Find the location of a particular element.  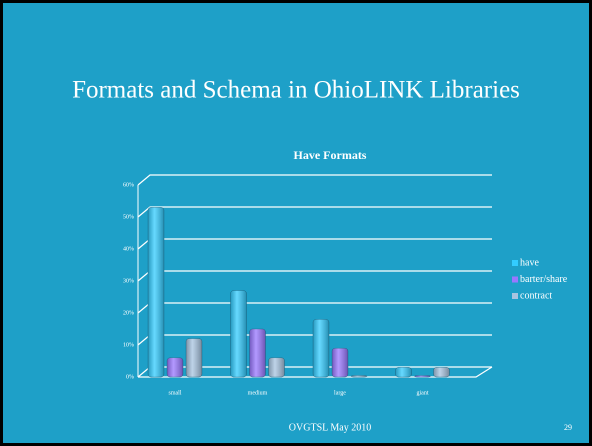

legend-label: barter/share is located at coordinates (544, 279).